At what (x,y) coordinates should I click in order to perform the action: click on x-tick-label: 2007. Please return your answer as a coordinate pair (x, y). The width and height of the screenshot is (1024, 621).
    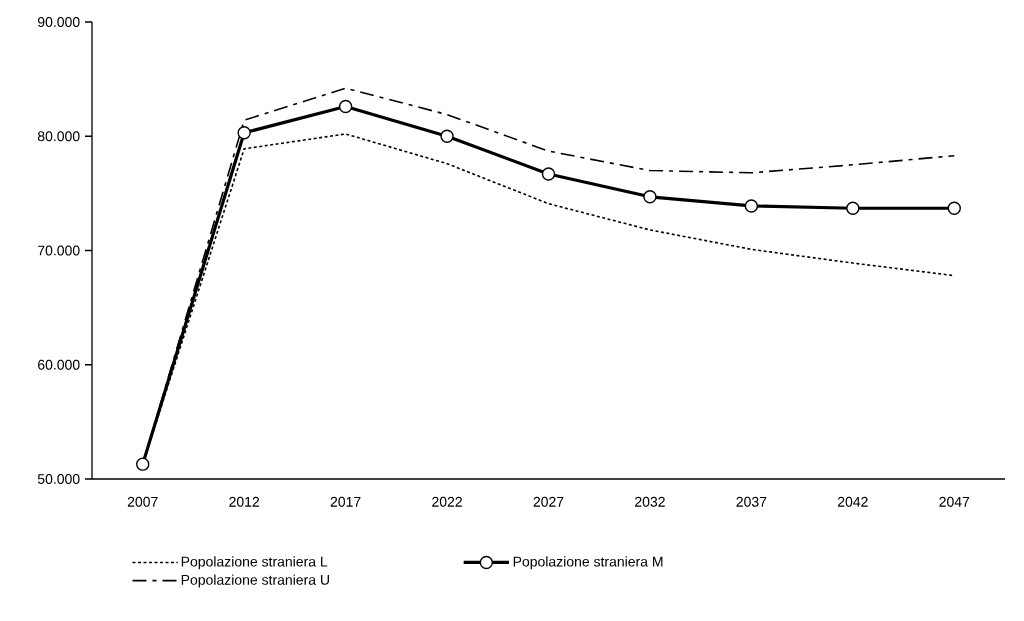
    Looking at the image, I should click on (142, 501).